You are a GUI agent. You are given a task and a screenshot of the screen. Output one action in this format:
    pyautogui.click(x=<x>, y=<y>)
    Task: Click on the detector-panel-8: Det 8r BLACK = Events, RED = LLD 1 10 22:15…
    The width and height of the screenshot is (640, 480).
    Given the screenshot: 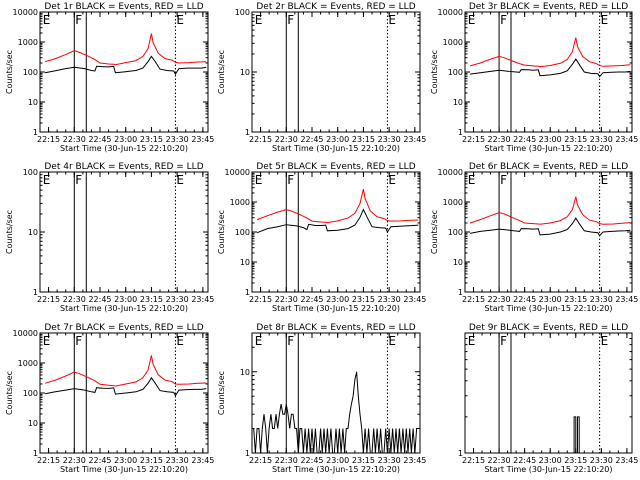 What is the action you would take?
    pyautogui.click(x=321, y=398)
    